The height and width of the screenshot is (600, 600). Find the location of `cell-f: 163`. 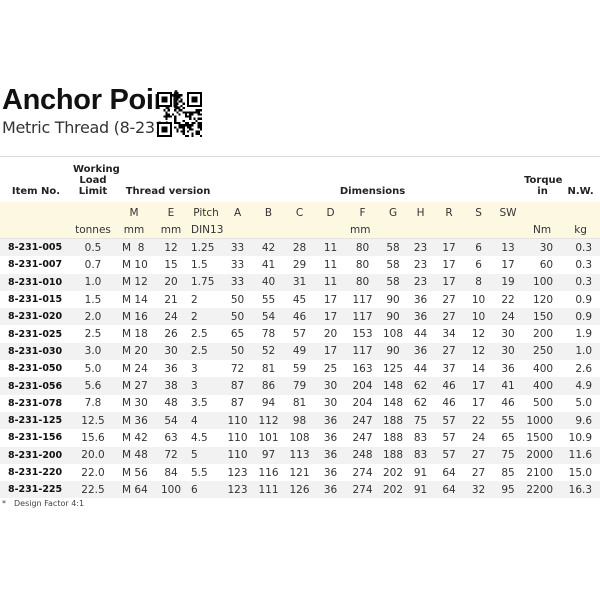

cell-f: 163 is located at coordinates (362, 368).